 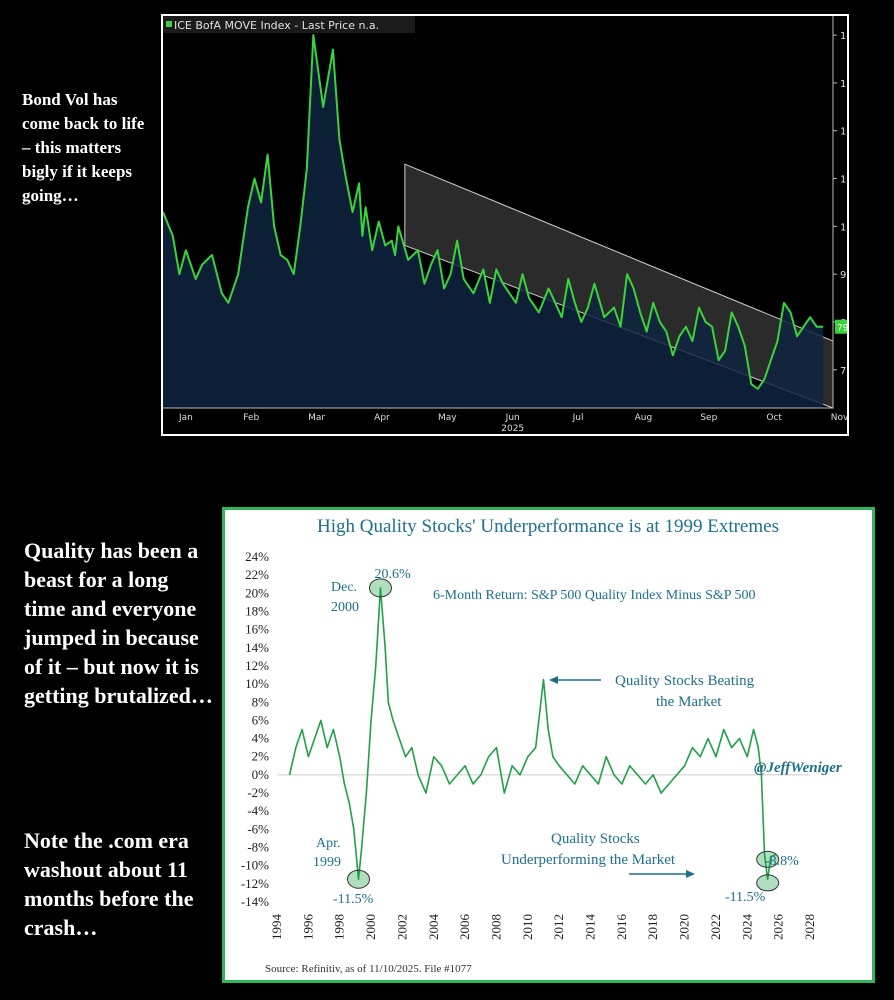 What do you see at coordinates (255, 901) in the screenshot?
I see `quality-y-tick-label: -14%` at bounding box center [255, 901].